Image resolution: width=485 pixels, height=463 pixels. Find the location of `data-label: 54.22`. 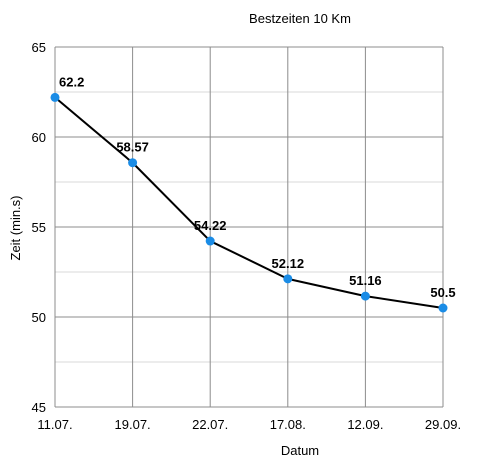

data-label: 54.22 is located at coordinates (210, 225).